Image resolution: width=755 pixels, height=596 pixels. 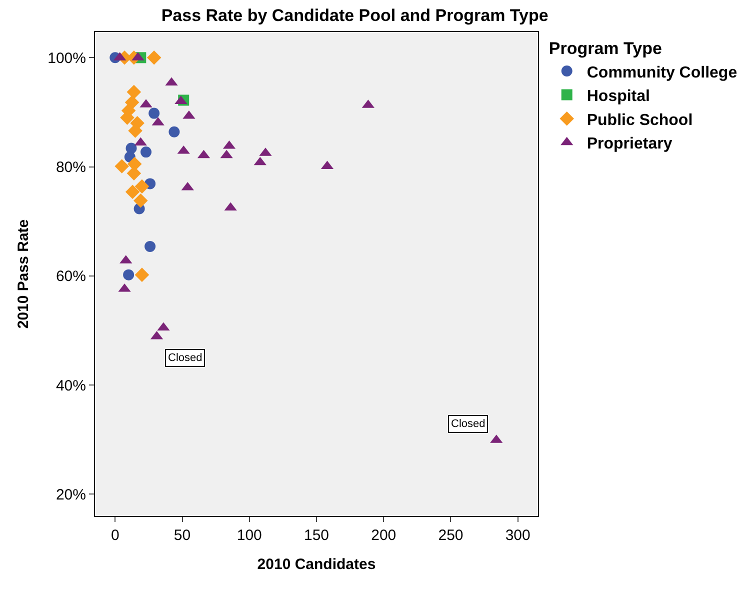 What do you see at coordinates (67, 58) in the screenshot?
I see `y-tick-label: 100%` at bounding box center [67, 58].